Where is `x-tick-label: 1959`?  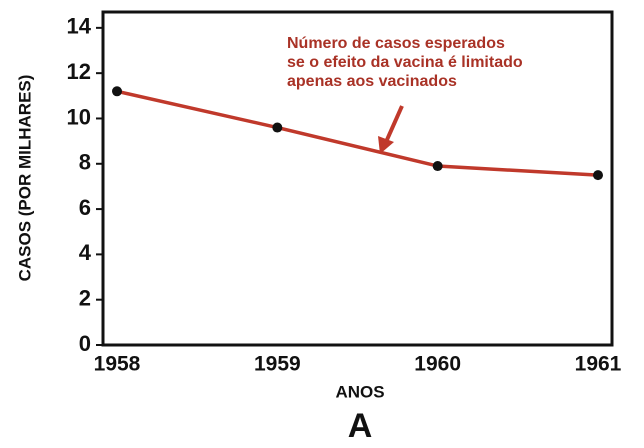 x-tick-label: 1959 is located at coordinates (277, 364).